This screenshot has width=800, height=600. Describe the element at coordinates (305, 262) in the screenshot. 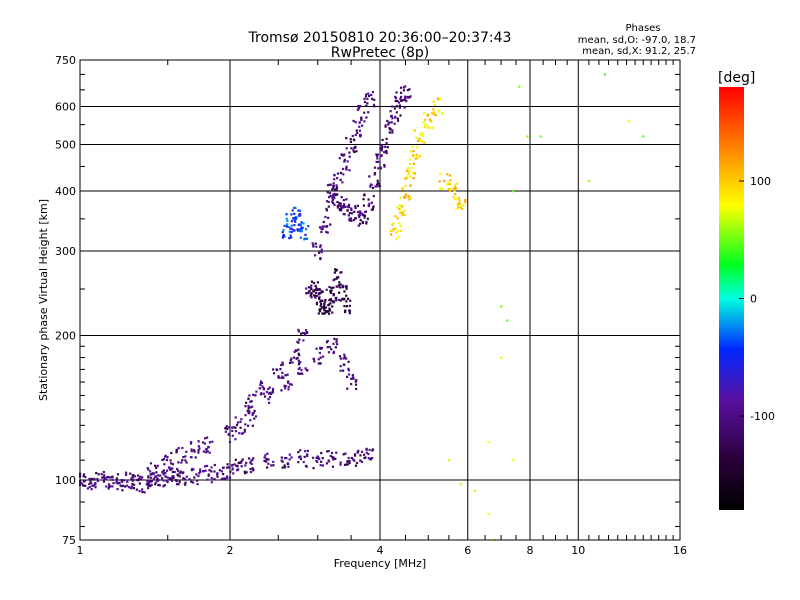

I see `series-f-region-ascending-o-` at that location.